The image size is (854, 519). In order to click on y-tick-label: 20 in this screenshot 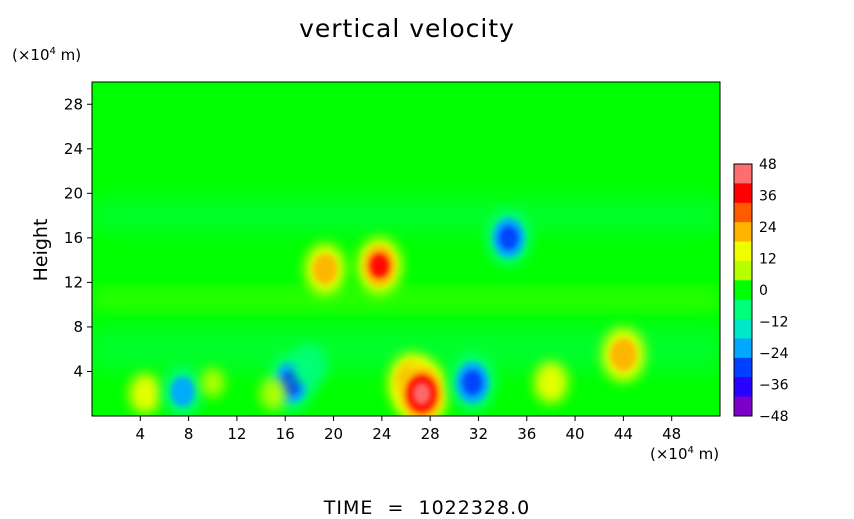, I will do `click(73, 193)`.